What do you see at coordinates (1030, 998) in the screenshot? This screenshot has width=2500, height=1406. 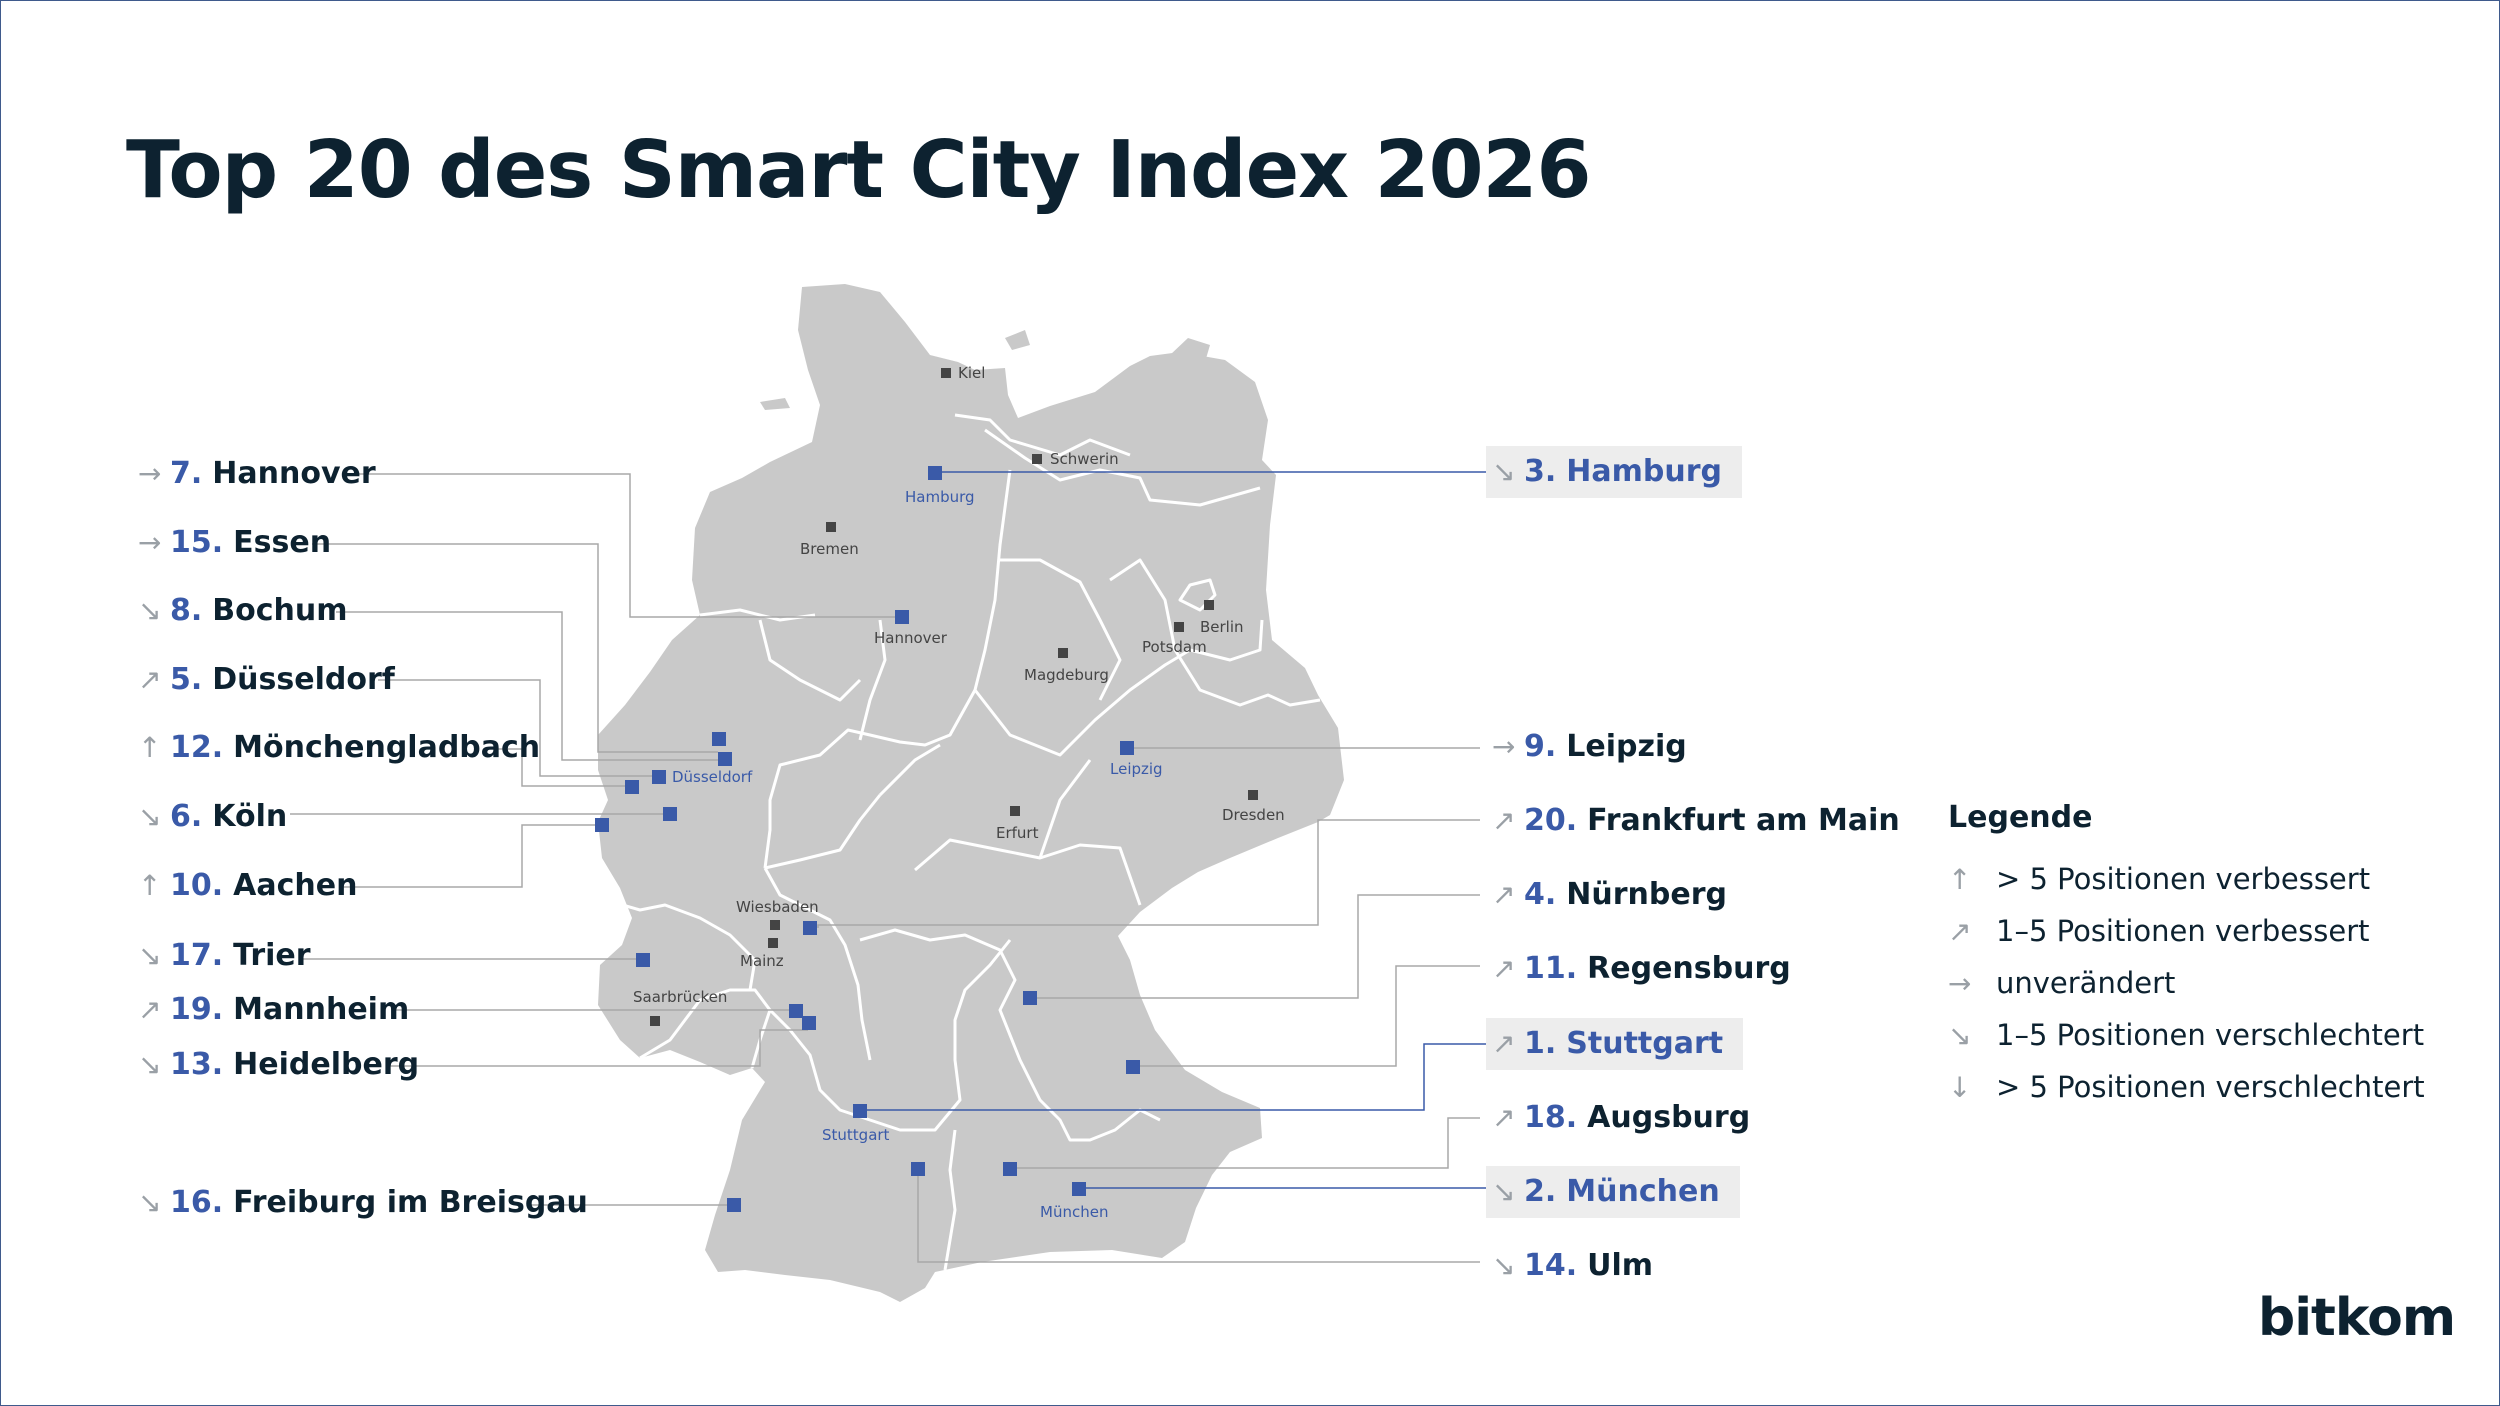 I see `marker-nuernberg` at bounding box center [1030, 998].